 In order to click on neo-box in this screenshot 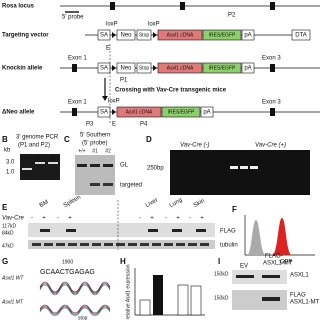, I will do `click(126, 35)`.